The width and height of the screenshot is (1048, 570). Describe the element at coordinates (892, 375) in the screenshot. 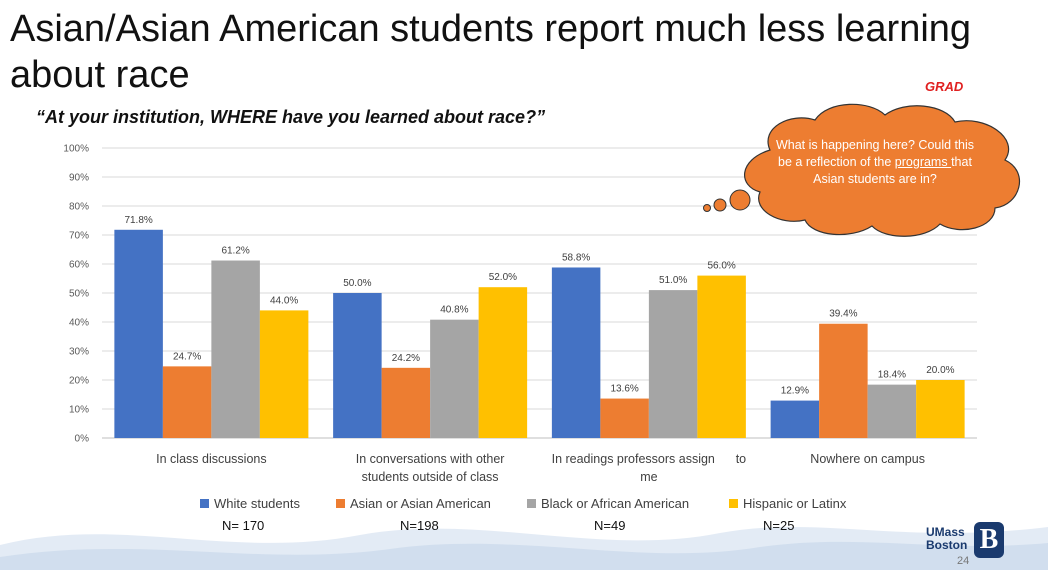

I see `data-label: 18.4%` at that location.